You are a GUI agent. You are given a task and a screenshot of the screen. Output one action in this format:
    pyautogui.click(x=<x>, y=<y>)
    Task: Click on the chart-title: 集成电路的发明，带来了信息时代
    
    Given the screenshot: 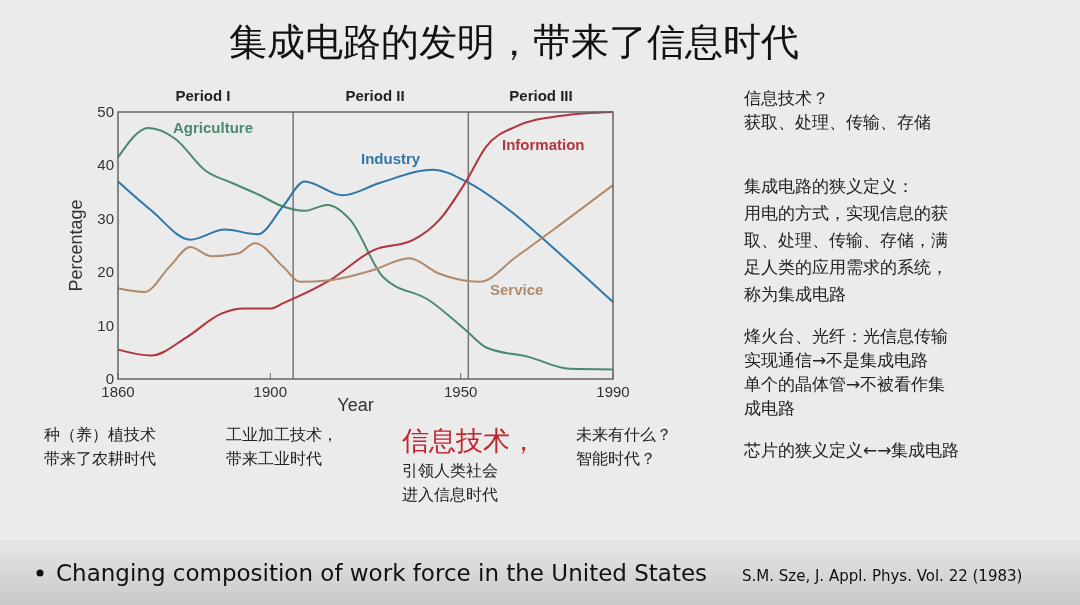 What is the action you would take?
    pyautogui.click(x=514, y=42)
    